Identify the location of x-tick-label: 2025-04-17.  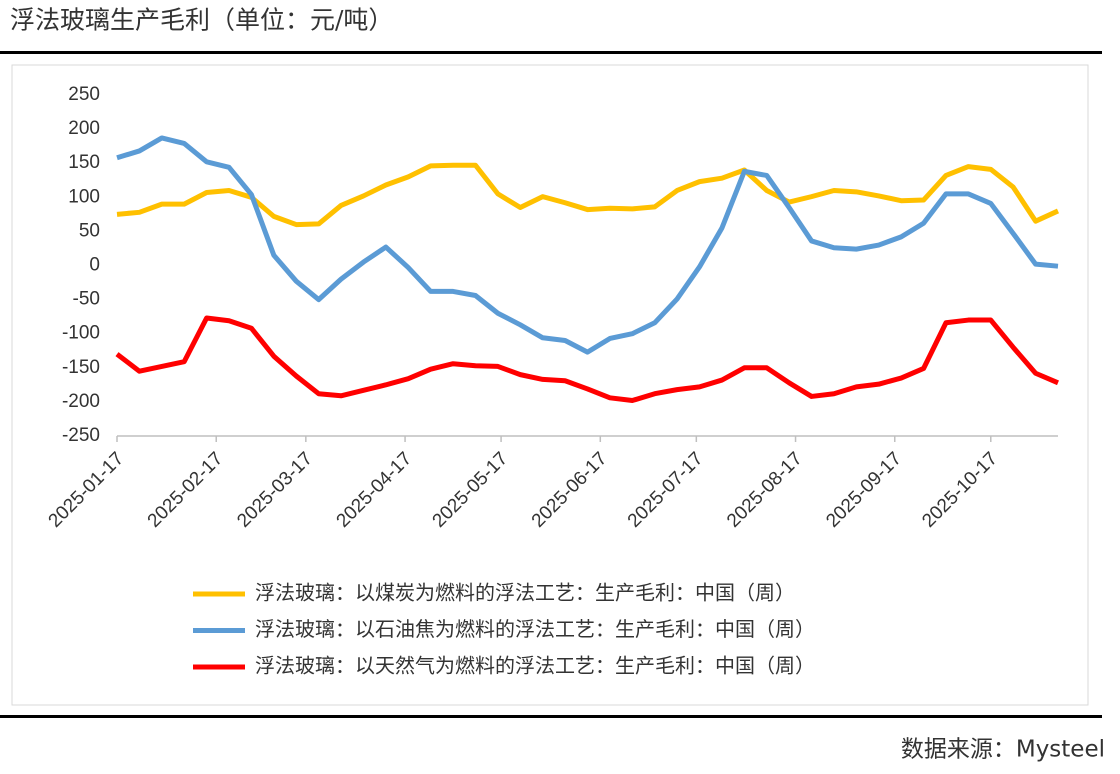
(375, 490).